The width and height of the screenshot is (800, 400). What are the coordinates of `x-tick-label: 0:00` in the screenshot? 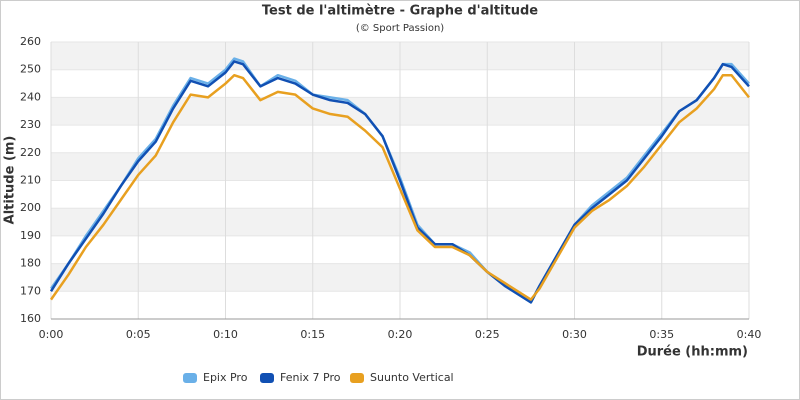 It's located at (51, 334).